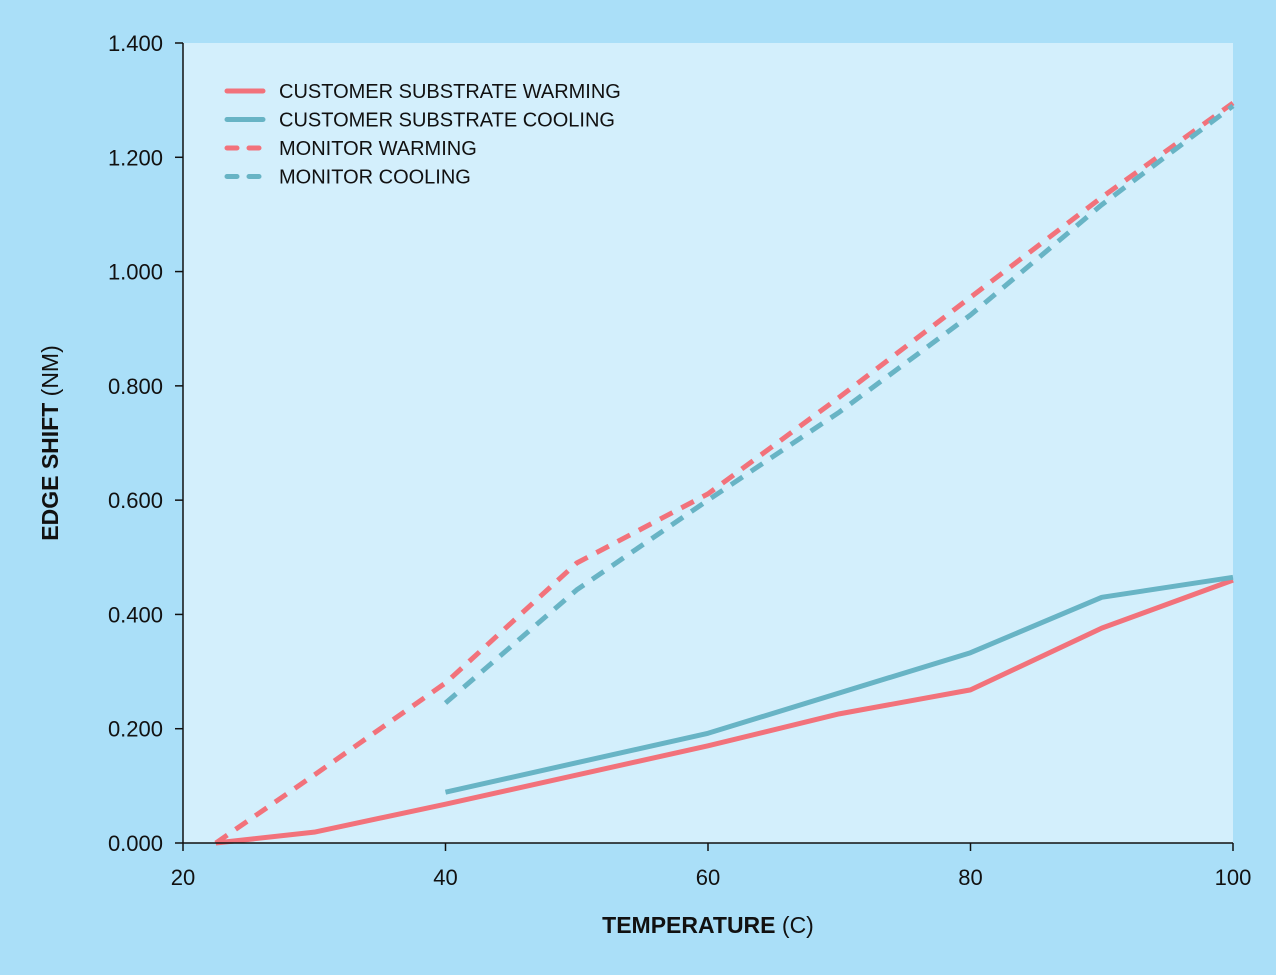 The width and height of the screenshot is (1276, 975). What do you see at coordinates (375, 178) in the screenshot?
I see `legend-label: MONITOR COOLING` at bounding box center [375, 178].